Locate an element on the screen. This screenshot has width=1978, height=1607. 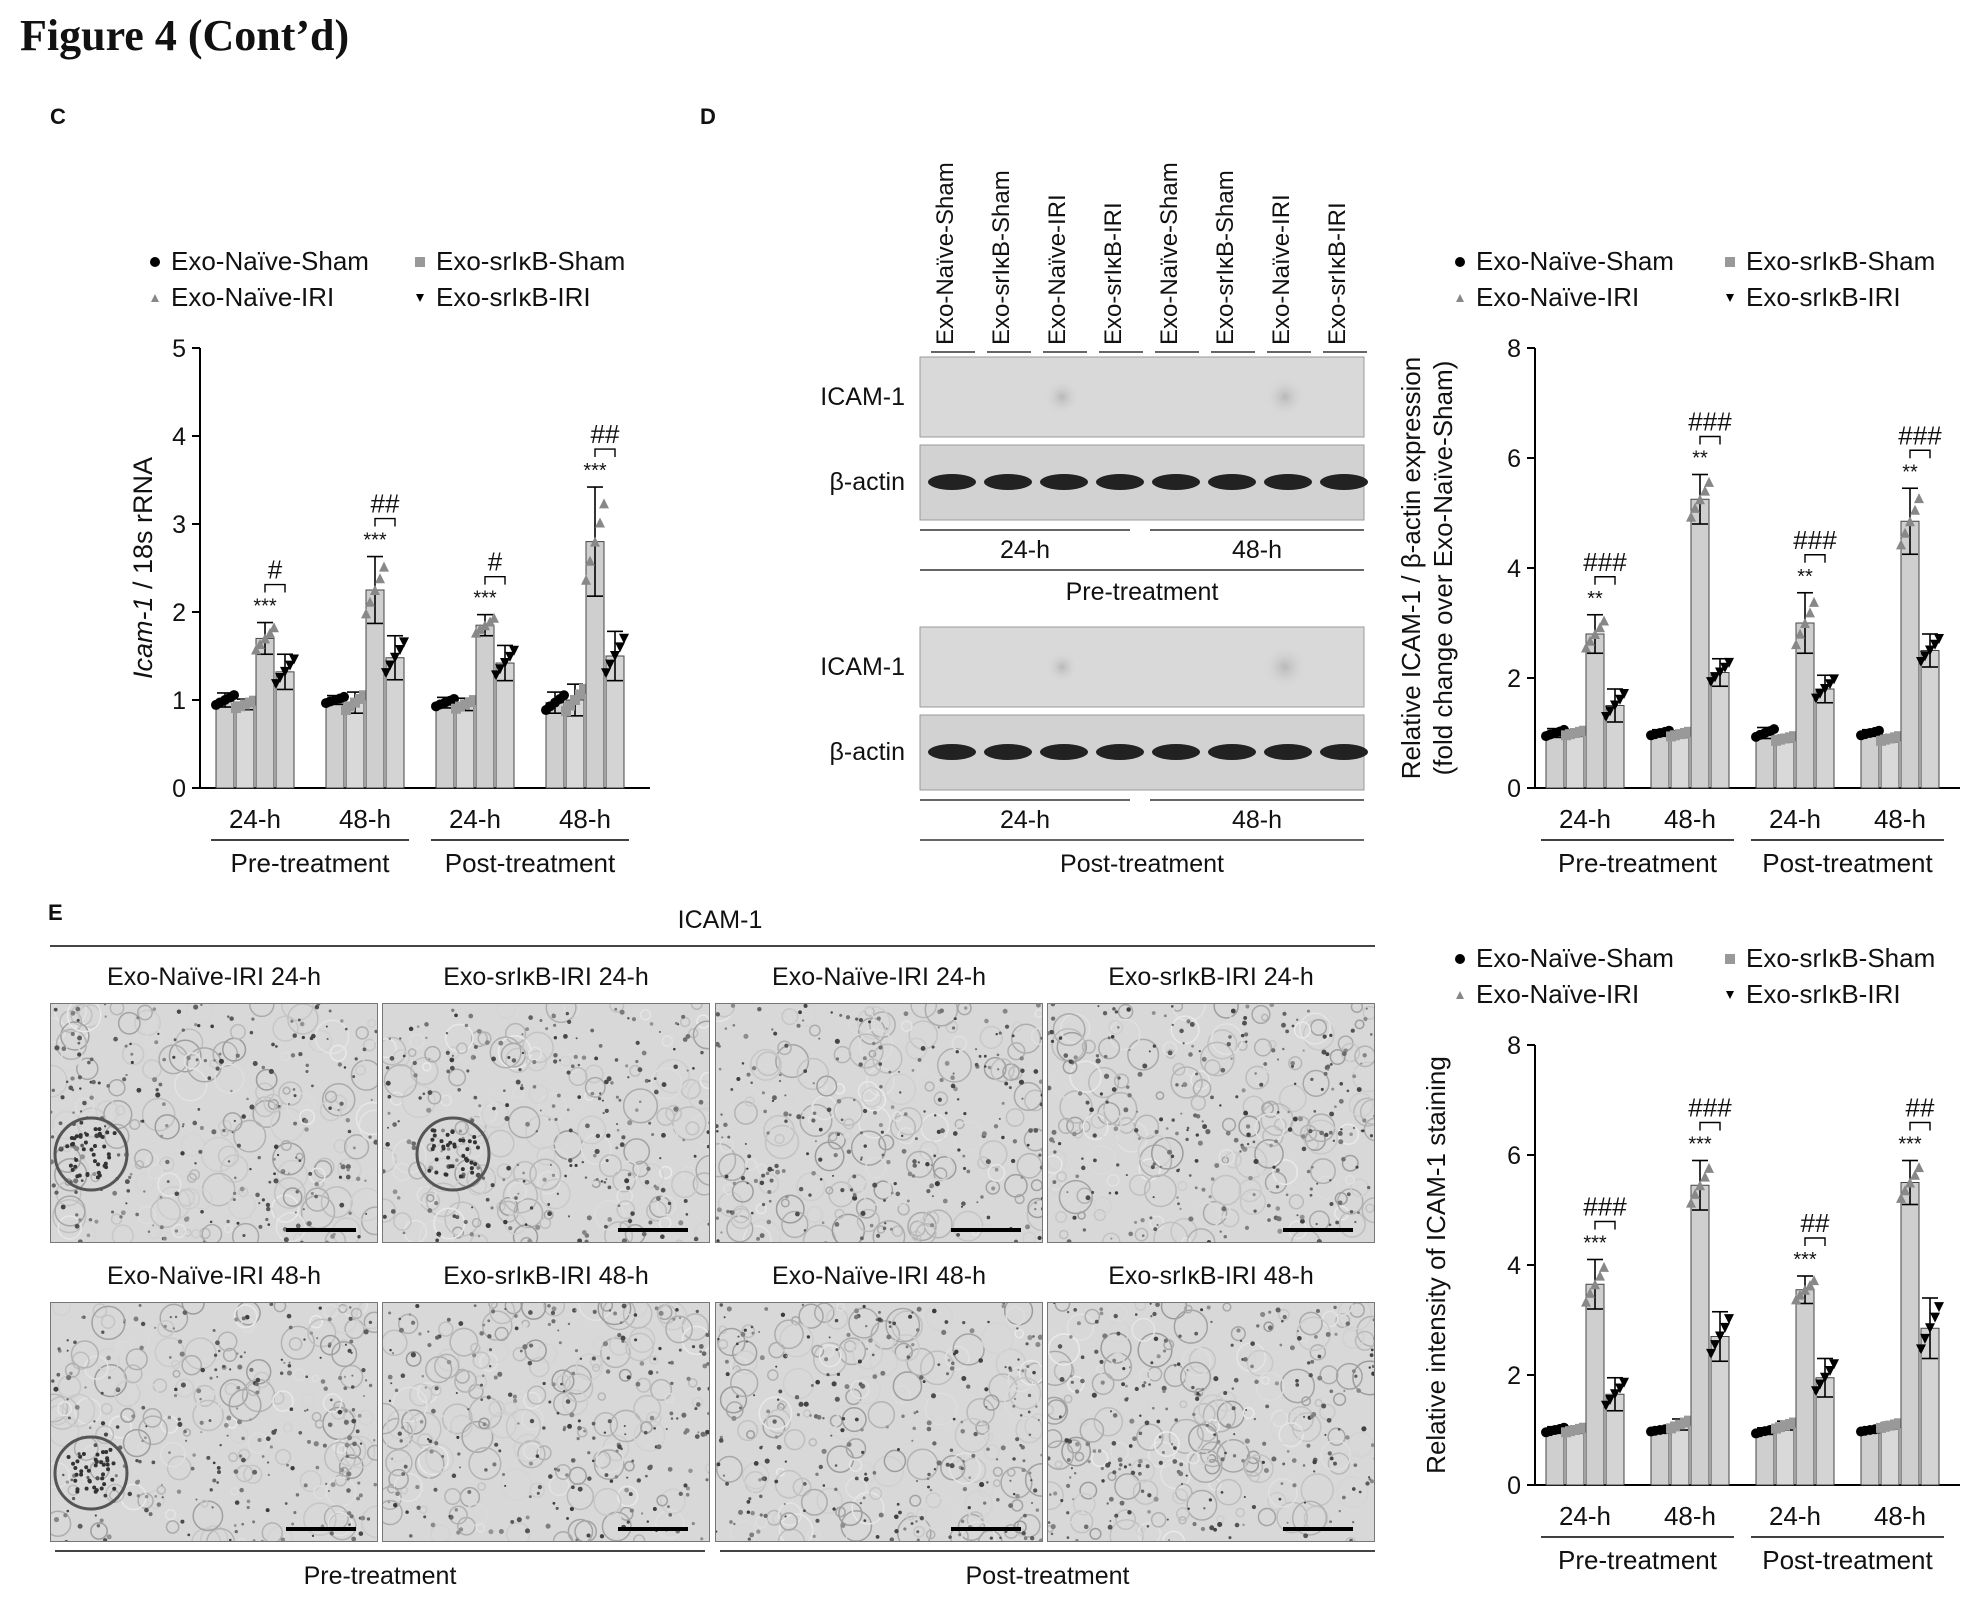
tissue-bg is located at coordinates (214, 1123).